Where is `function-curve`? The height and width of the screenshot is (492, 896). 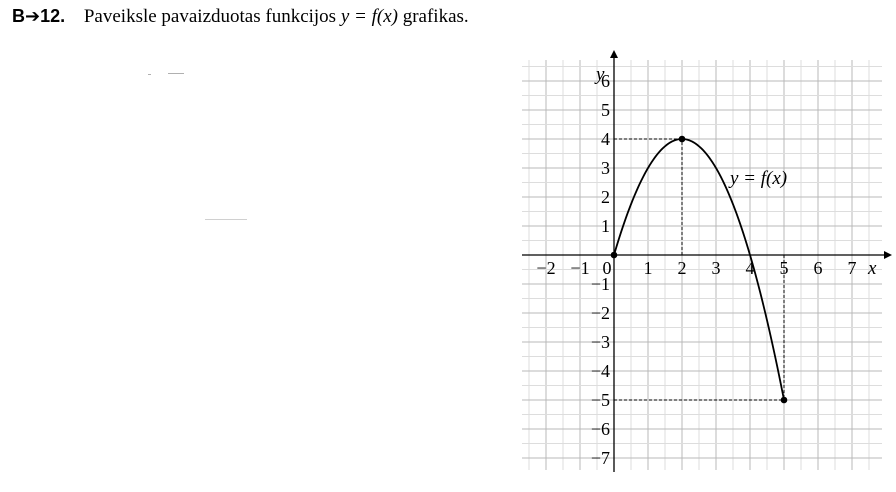 function-curve is located at coordinates (699, 269).